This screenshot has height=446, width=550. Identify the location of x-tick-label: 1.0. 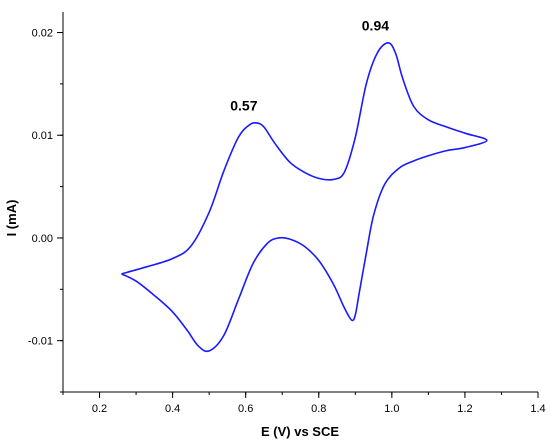
(391, 409).